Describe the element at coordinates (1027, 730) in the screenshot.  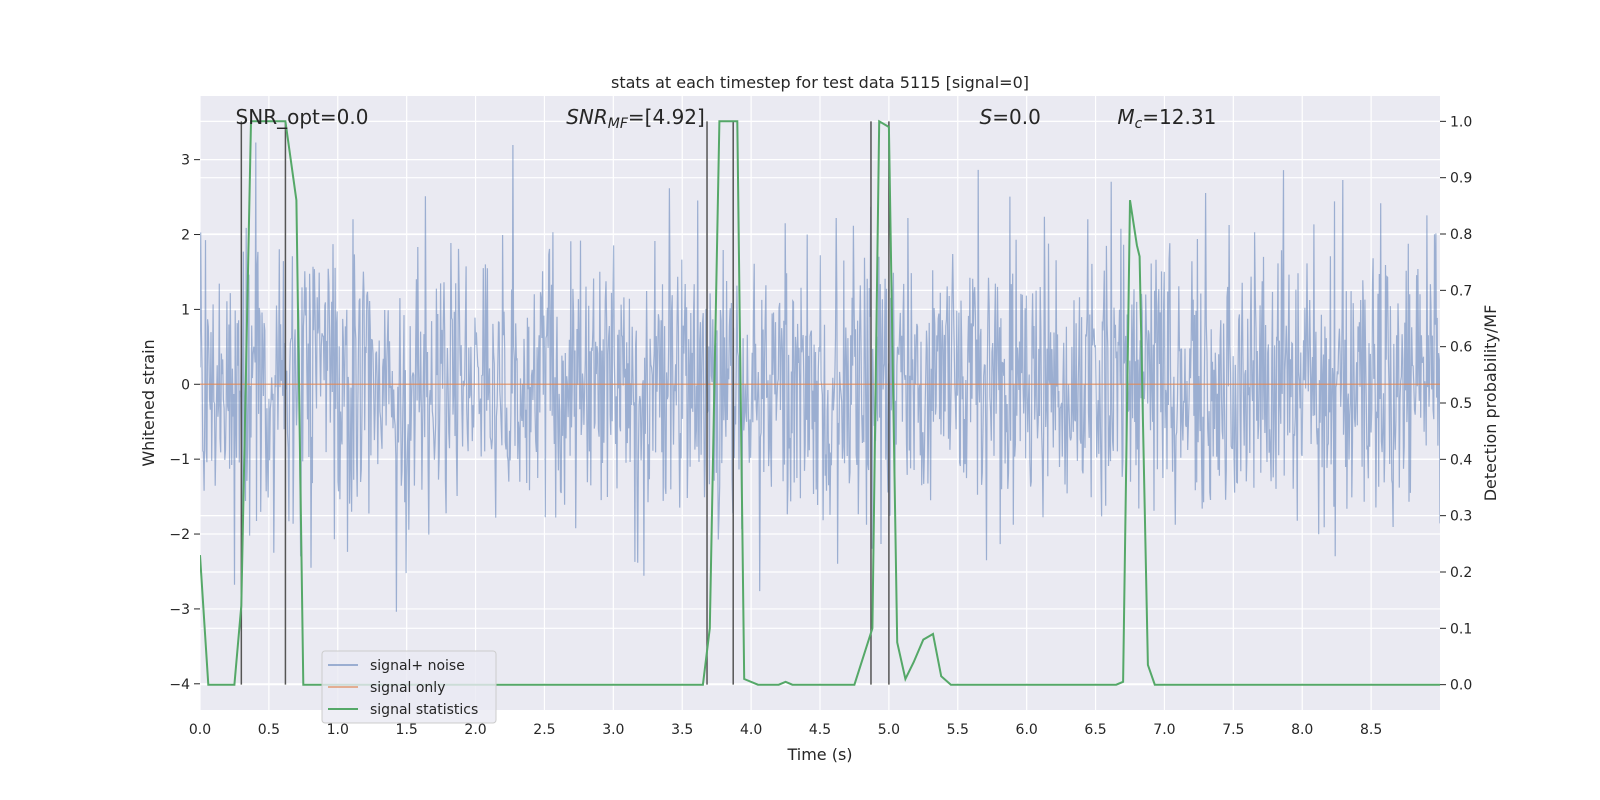
I see `x-tick-label: 6.0` at that location.